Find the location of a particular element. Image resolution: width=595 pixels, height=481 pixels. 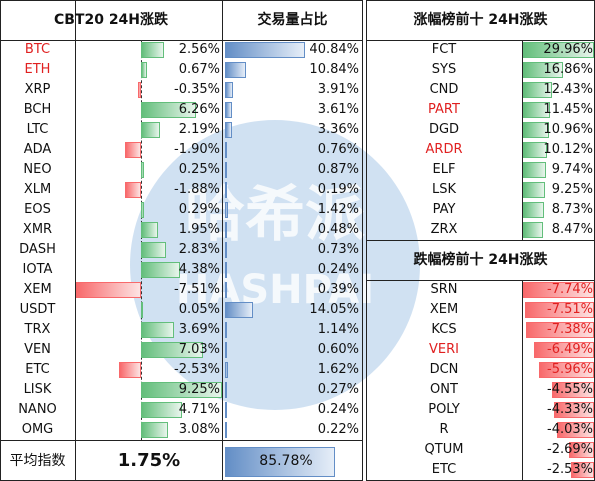

change-value: -4.33% is located at coordinates (570, 409).